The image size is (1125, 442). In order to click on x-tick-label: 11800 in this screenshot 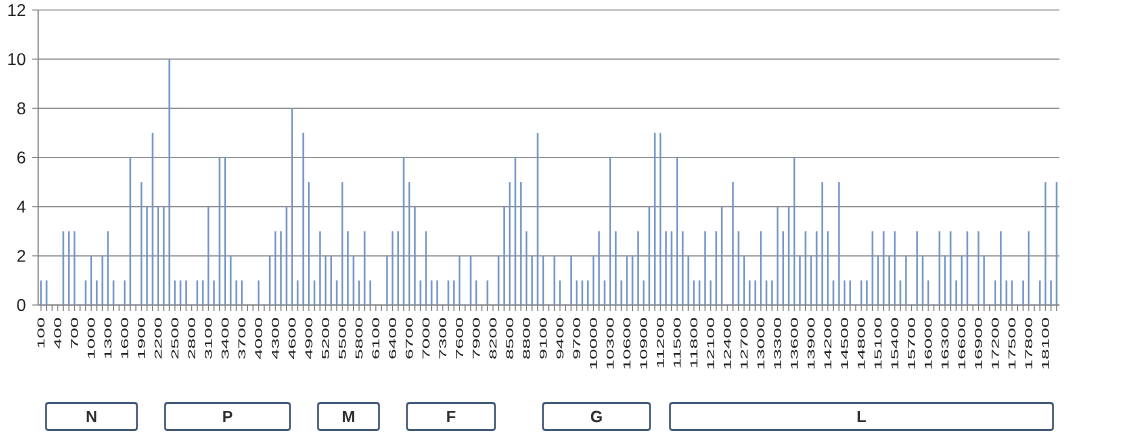, I will do `click(694, 342)`.